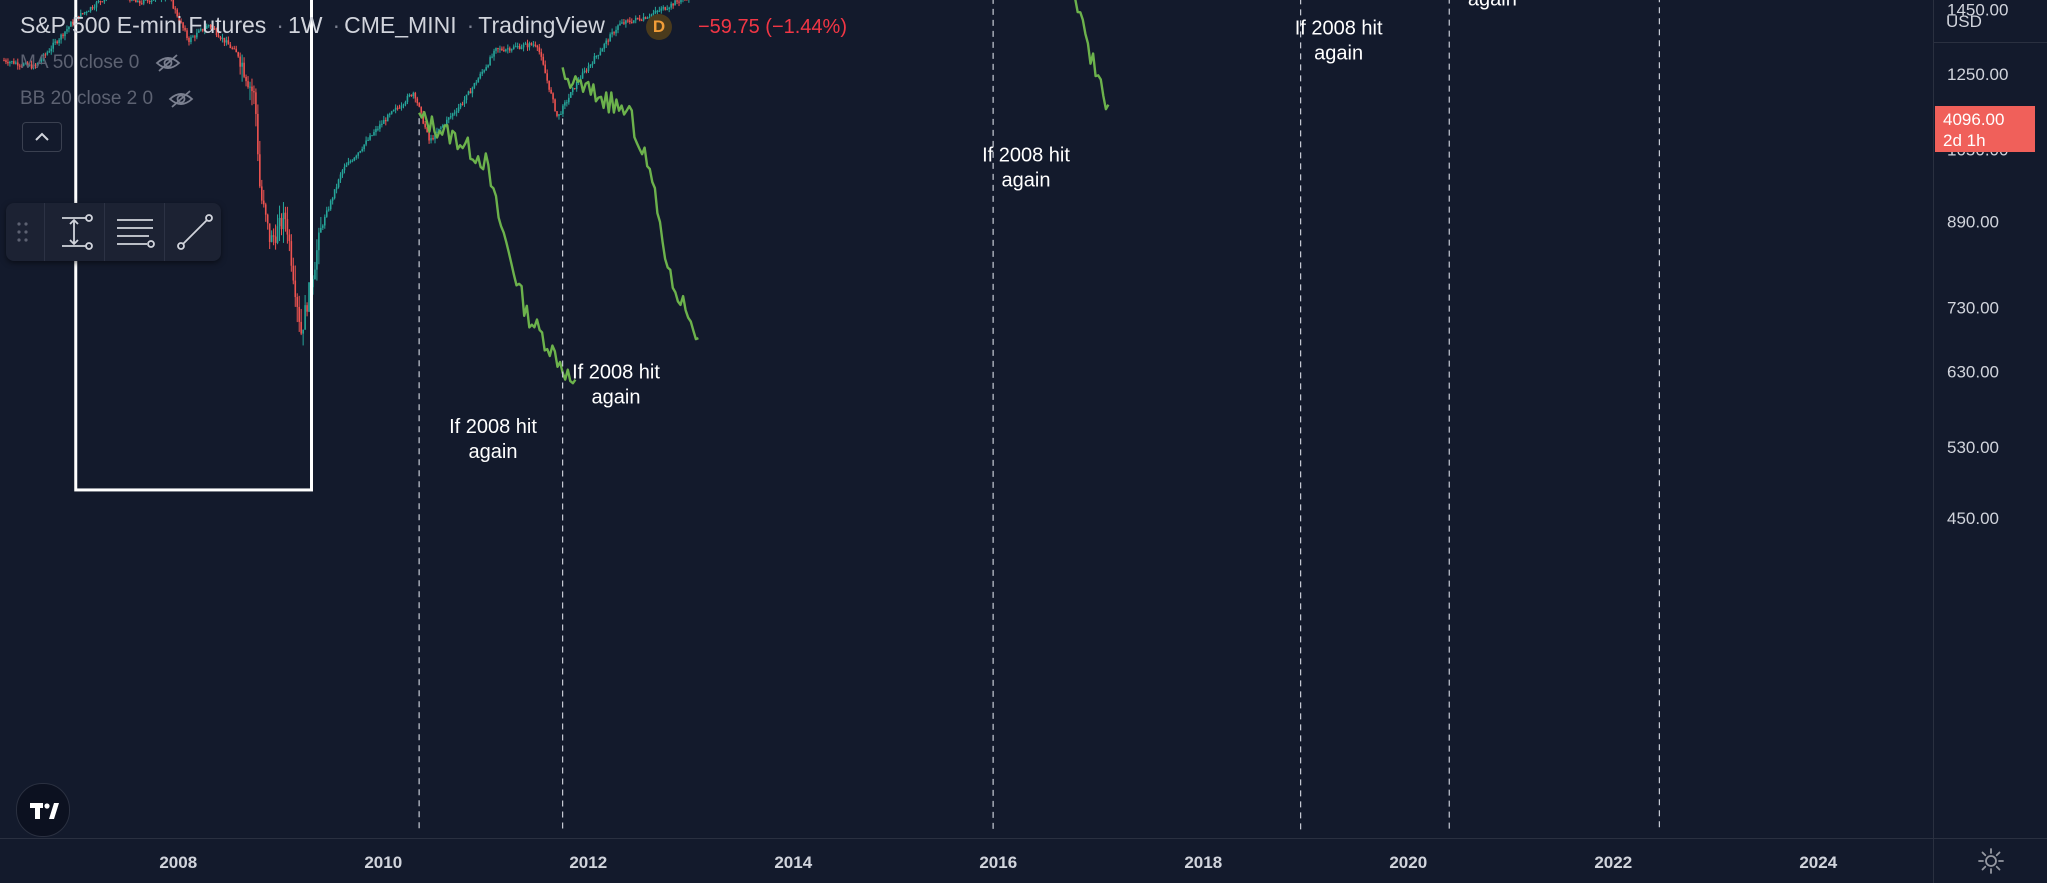 The image size is (2047, 883). What do you see at coordinates (305, 25) in the screenshot?
I see `interval-label: 1W` at bounding box center [305, 25].